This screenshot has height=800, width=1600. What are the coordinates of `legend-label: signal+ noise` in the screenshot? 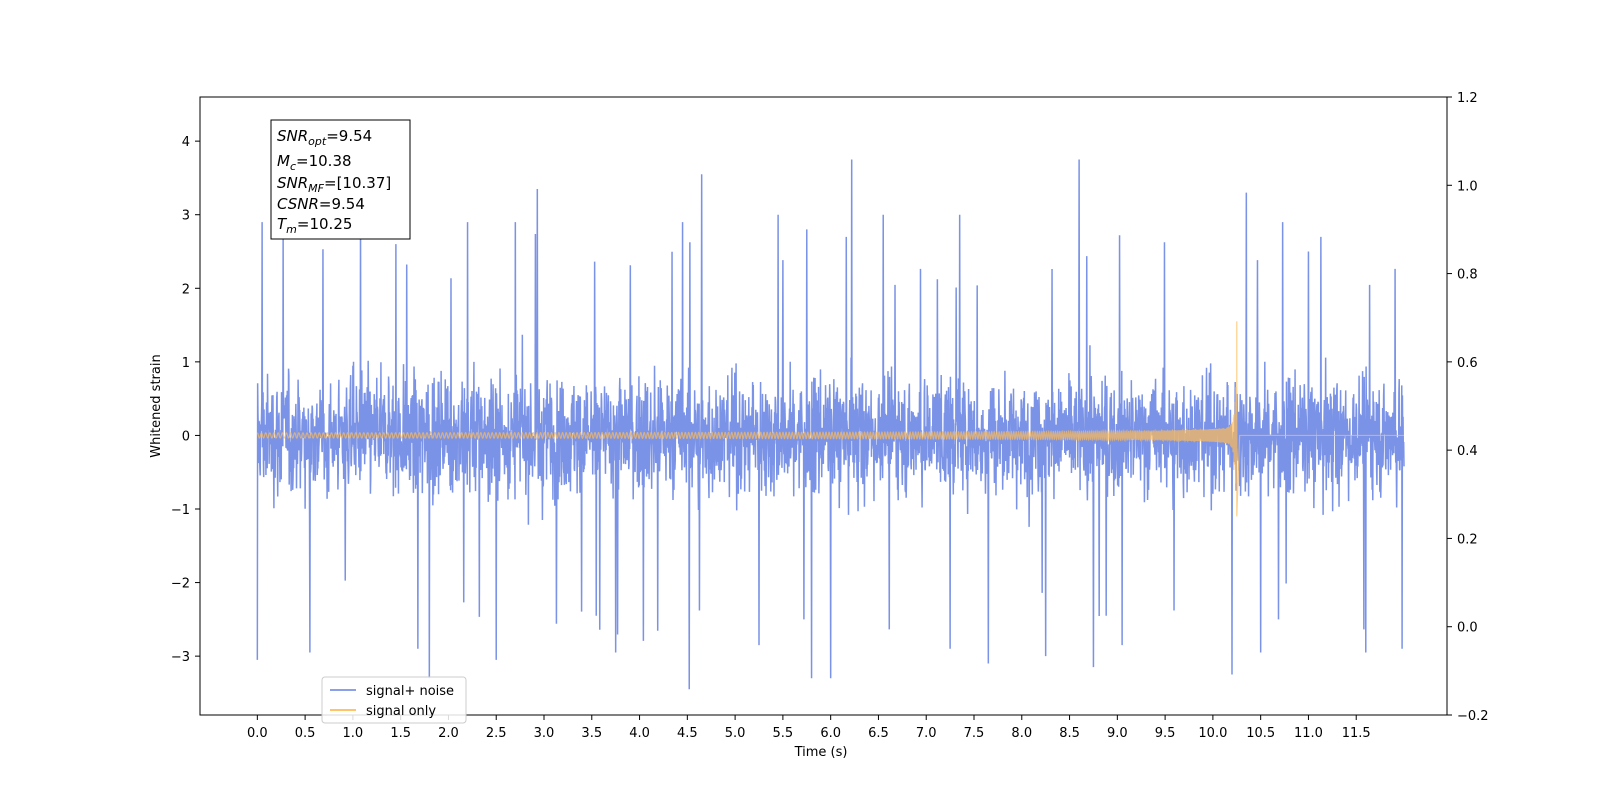 It's located at (410, 691).